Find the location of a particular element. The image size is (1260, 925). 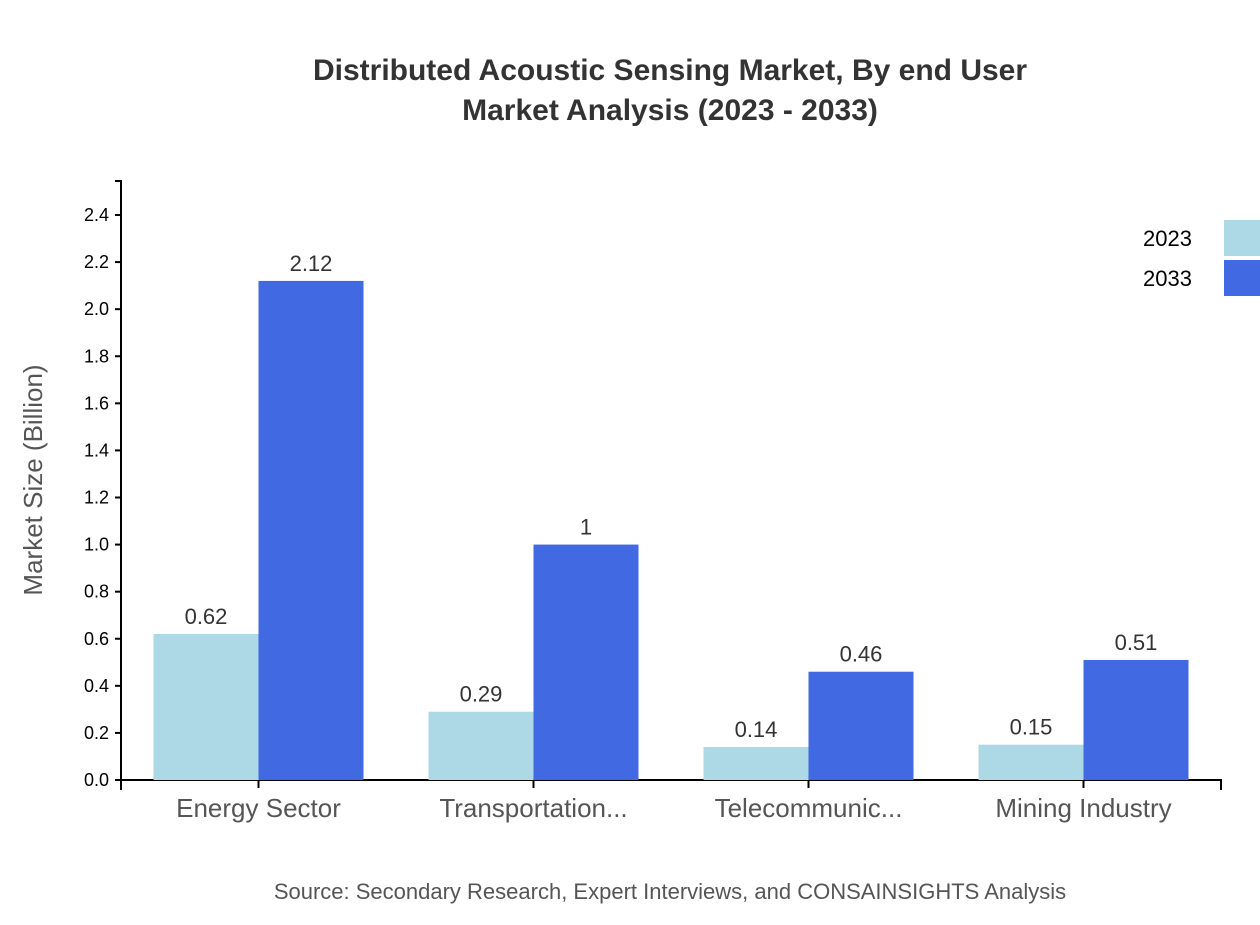

y-tick-label: 0.8 is located at coordinates (96, 592).